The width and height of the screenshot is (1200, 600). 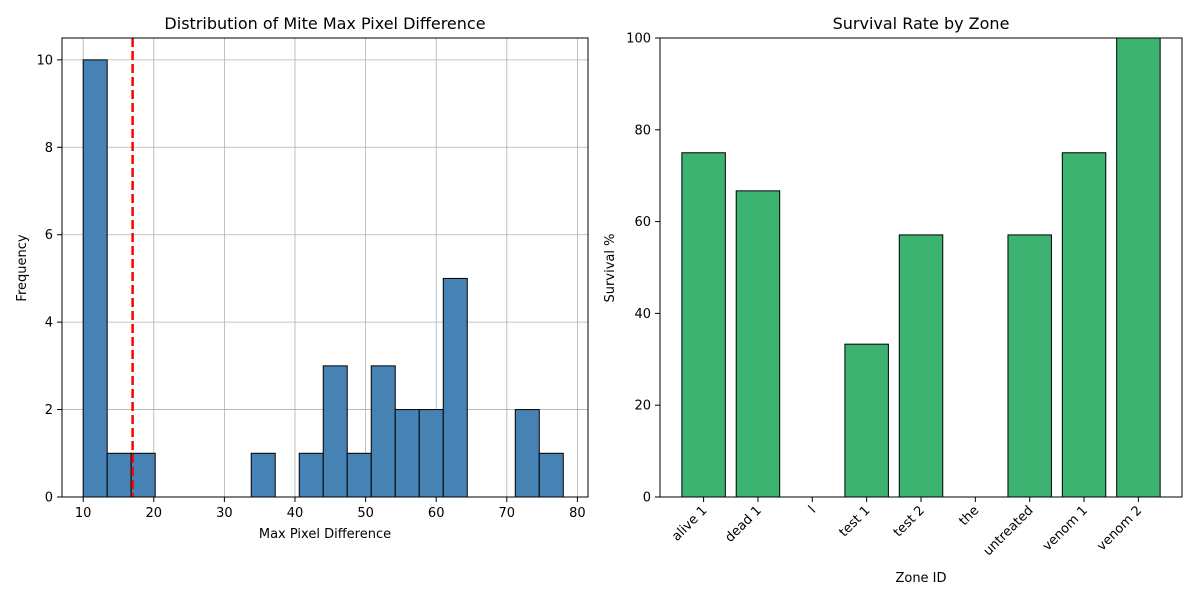 What do you see at coordinates (1065, 528) in the screenshot?
I see `zone-tick-label: venom 1` at bounding box center [1065, 528].